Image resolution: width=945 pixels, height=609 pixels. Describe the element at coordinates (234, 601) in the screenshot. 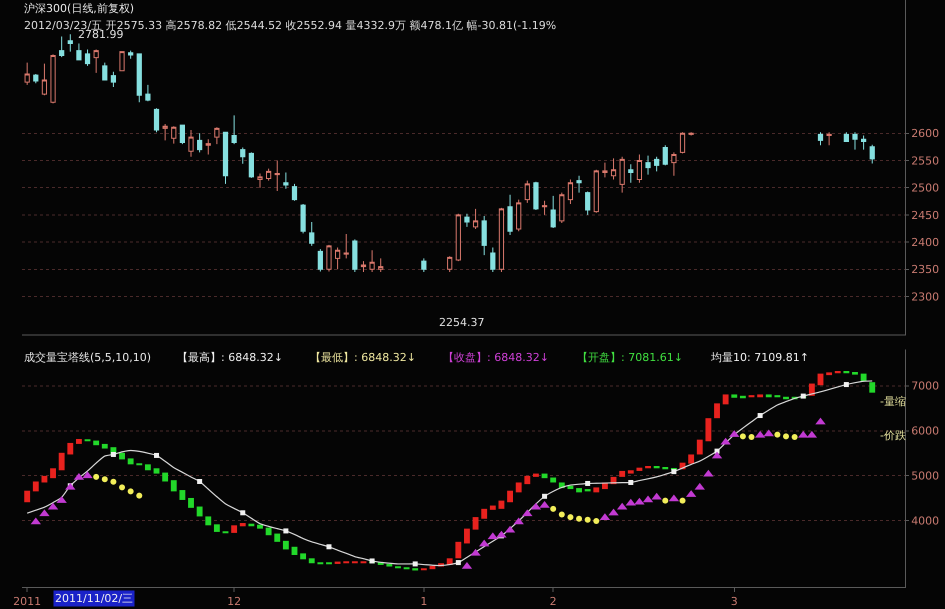

I see `x-tick-label: 12` at that location.